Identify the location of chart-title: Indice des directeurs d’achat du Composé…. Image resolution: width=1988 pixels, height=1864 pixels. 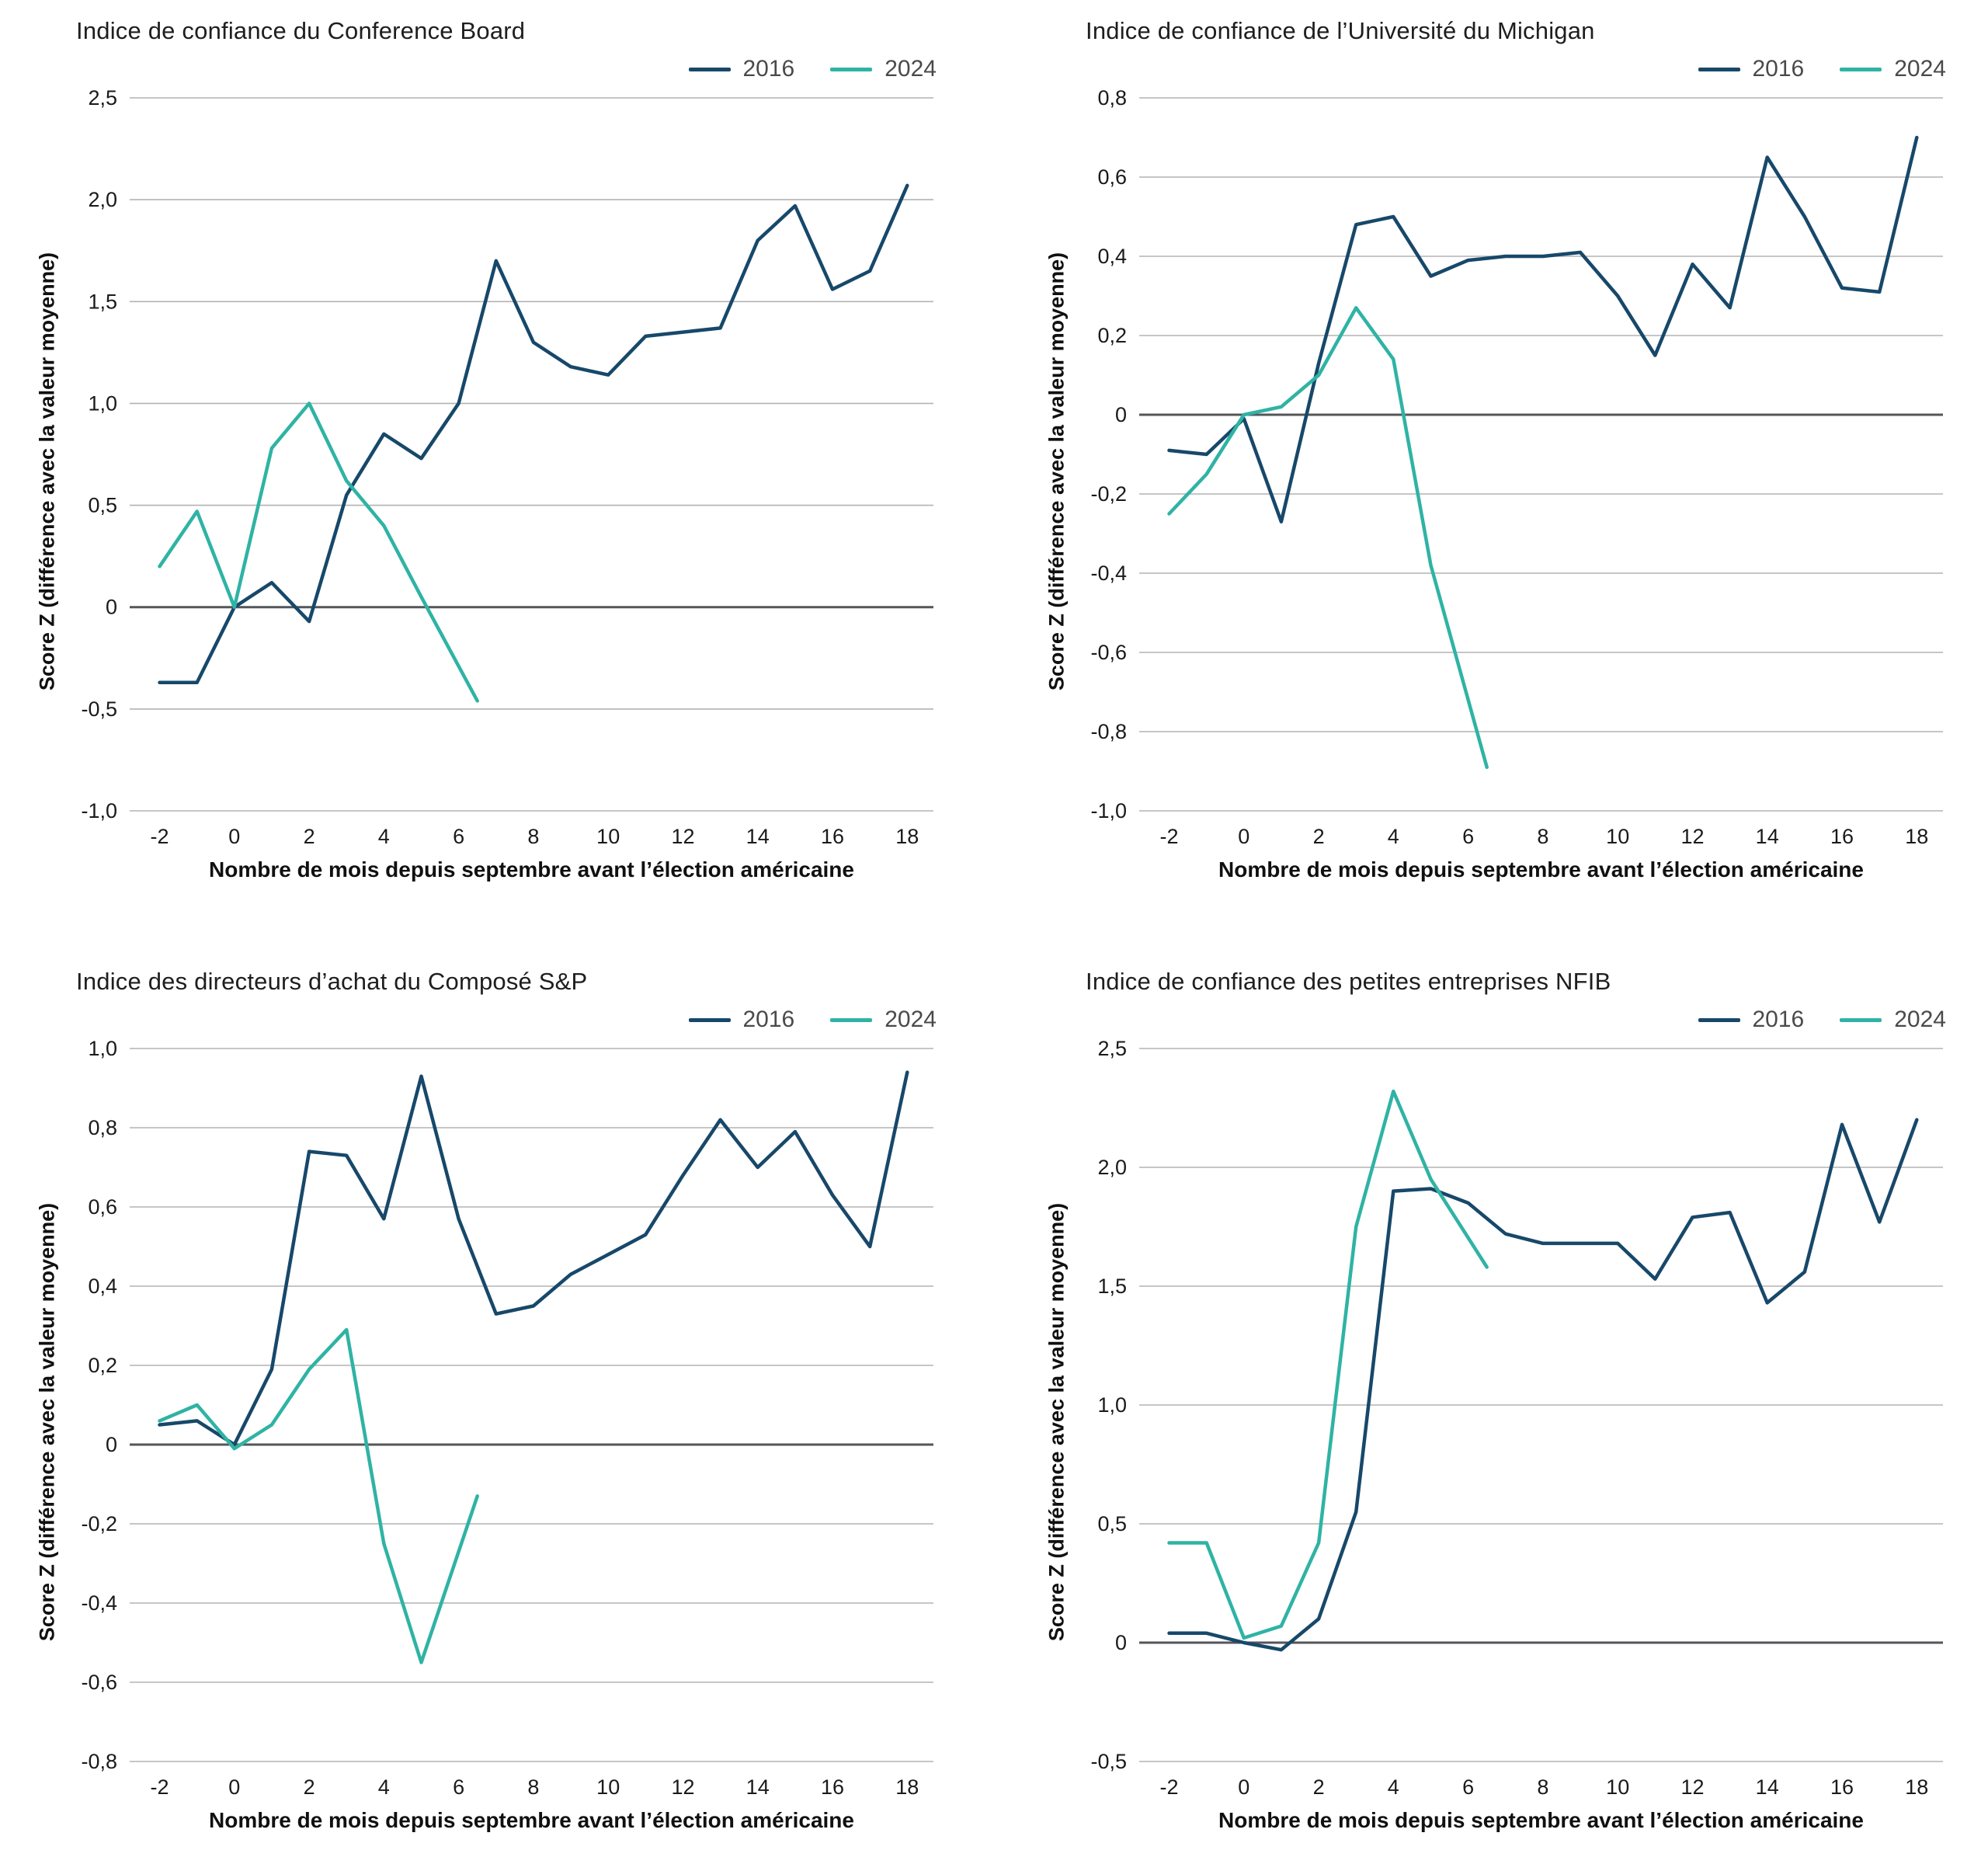
(332, 981).